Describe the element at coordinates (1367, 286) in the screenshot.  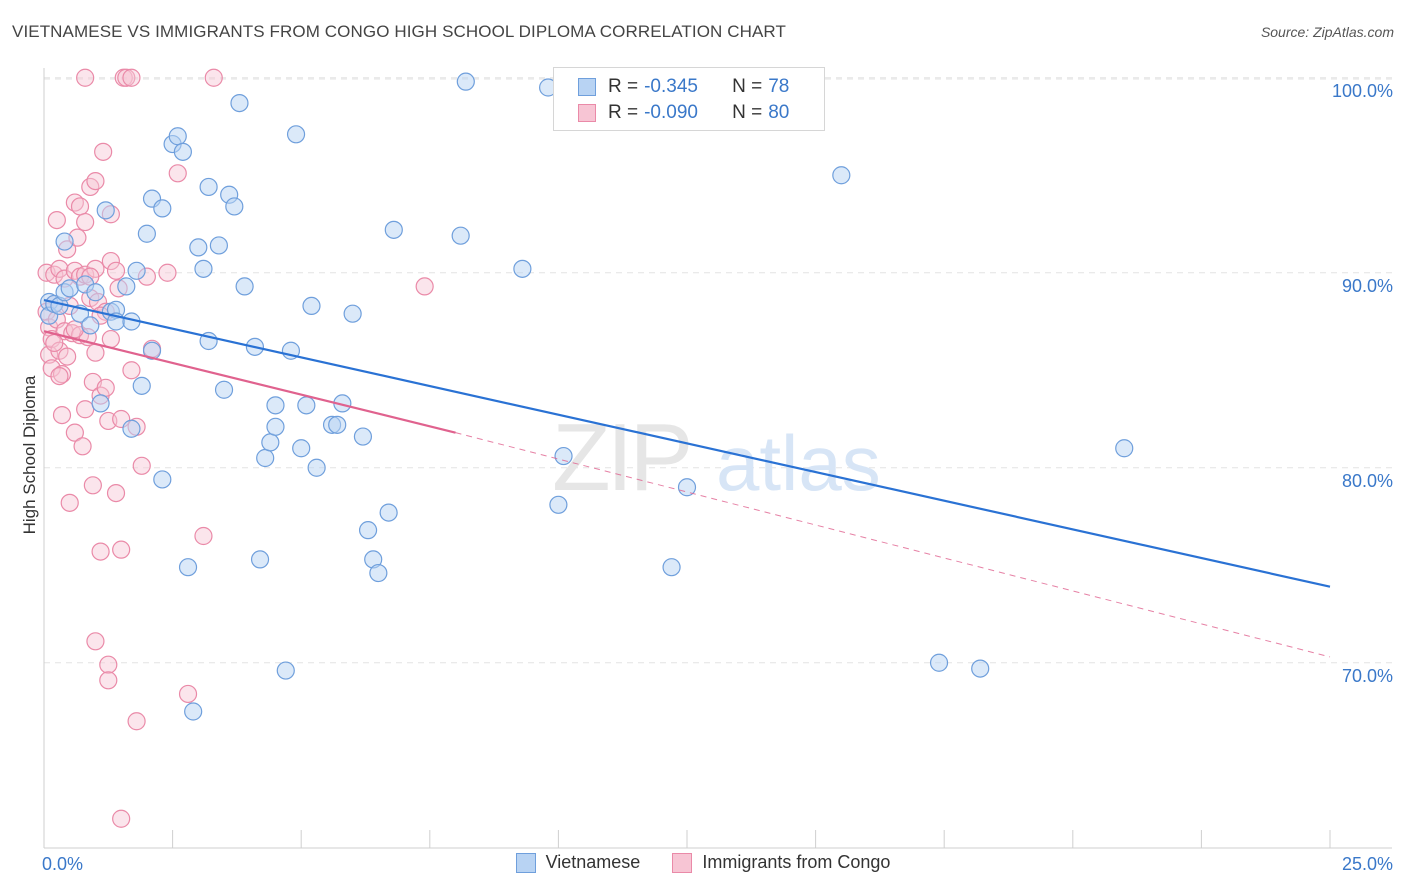
I see `y-tick-label: 90.0%` at that location.